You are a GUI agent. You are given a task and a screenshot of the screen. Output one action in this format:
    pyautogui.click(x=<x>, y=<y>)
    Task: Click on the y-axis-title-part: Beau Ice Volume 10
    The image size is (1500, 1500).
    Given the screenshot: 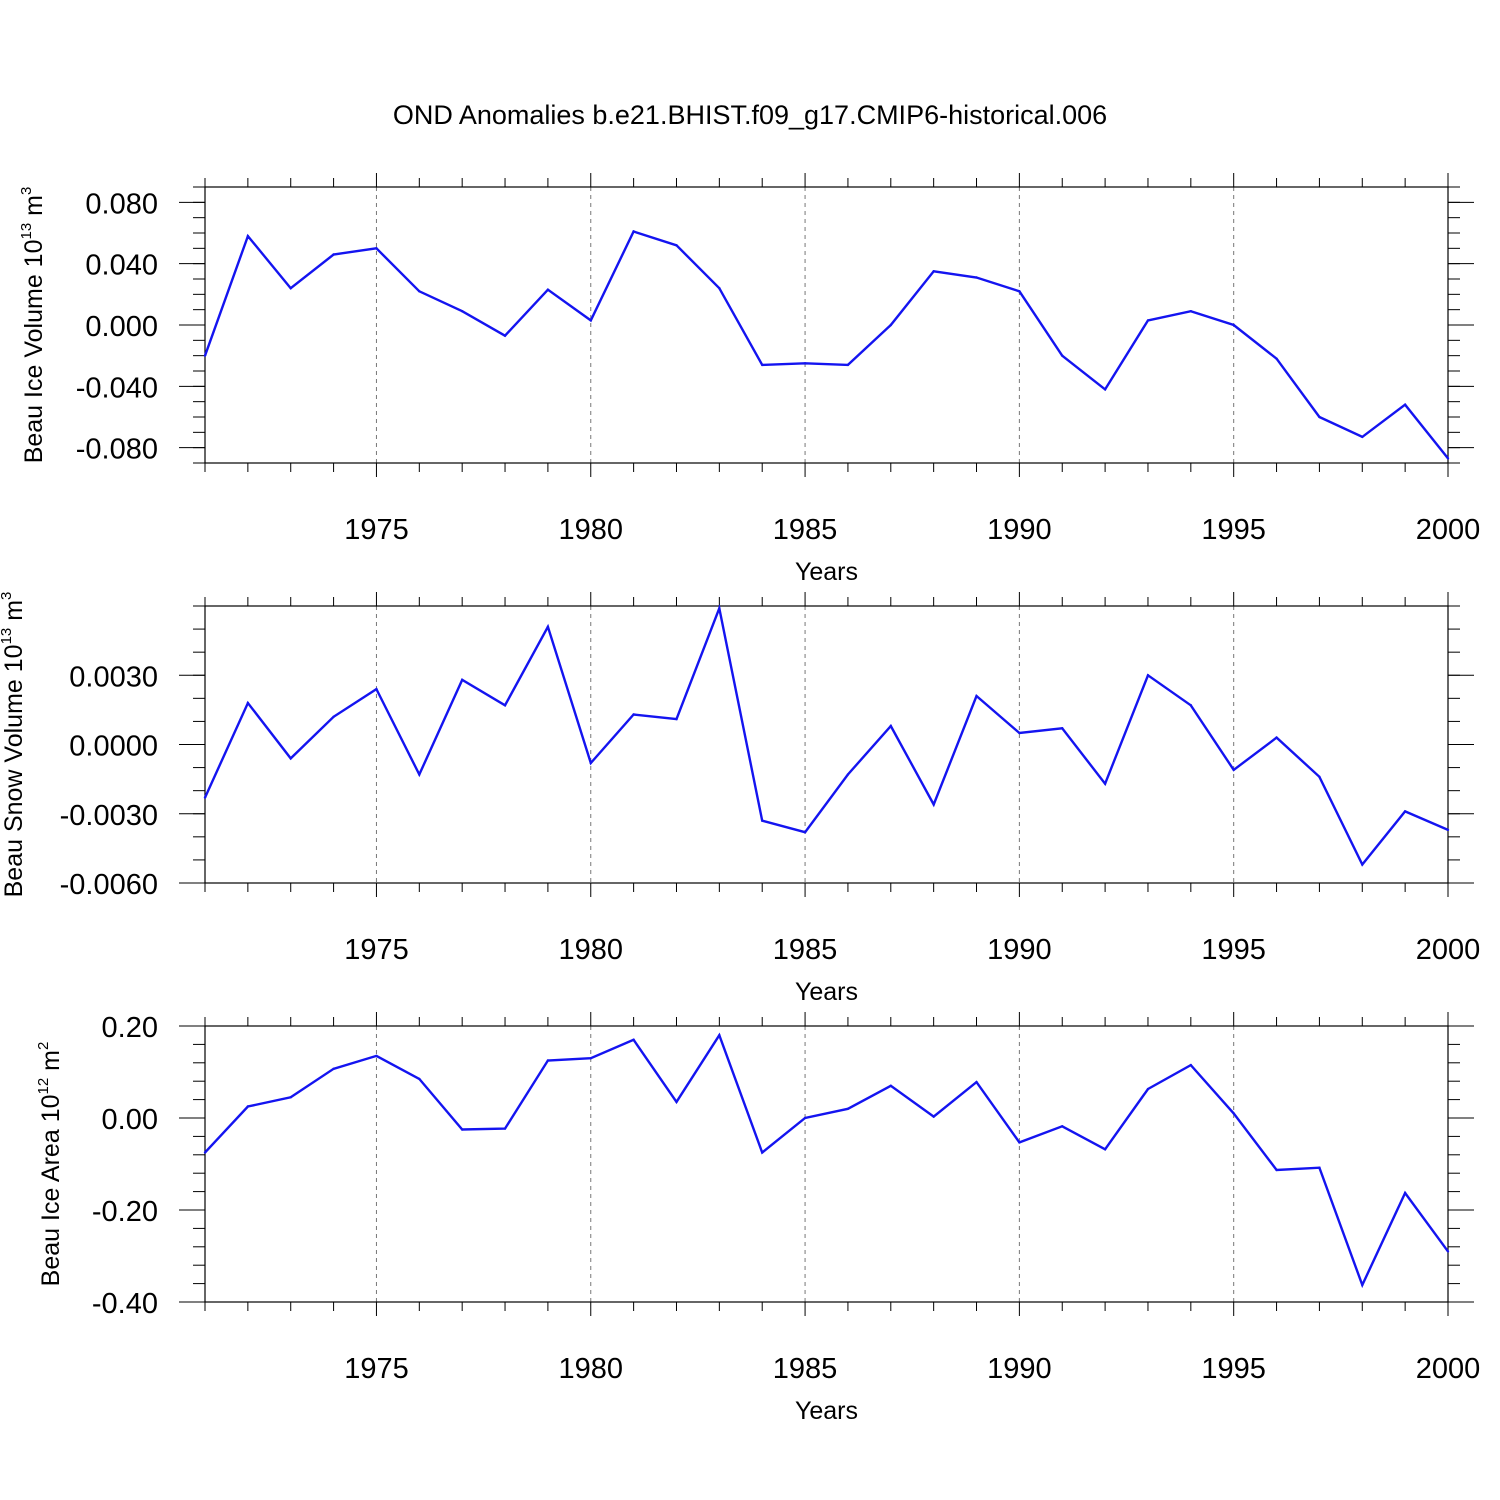 What is the action you would take?
    pyautogui.click(x=34, y=352)
    